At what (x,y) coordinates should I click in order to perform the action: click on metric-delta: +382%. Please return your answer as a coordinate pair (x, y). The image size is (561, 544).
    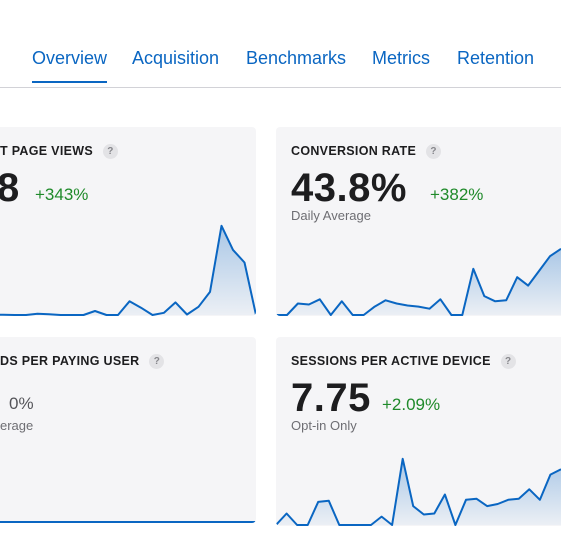
    Looking at the image, I should click on (457, 194).